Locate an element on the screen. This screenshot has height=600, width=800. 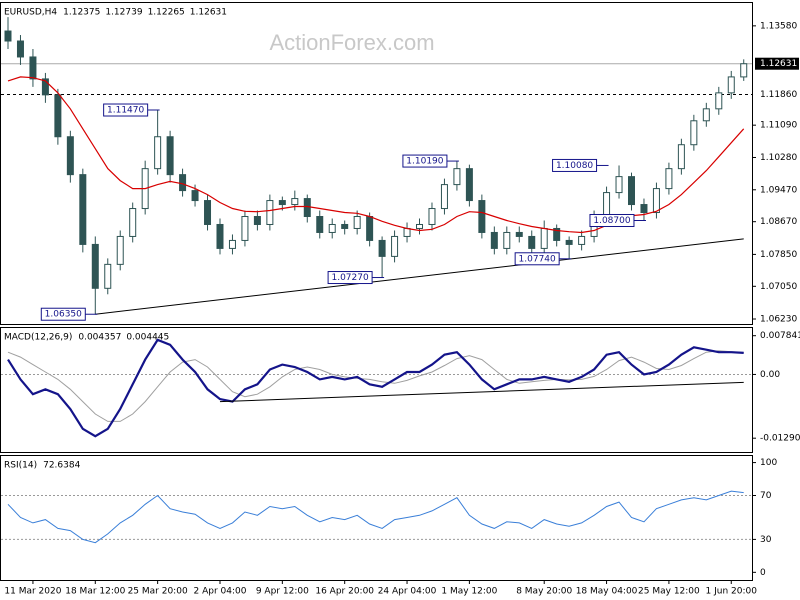
header-value: 1.12631 is located at coordinates (208, 13).